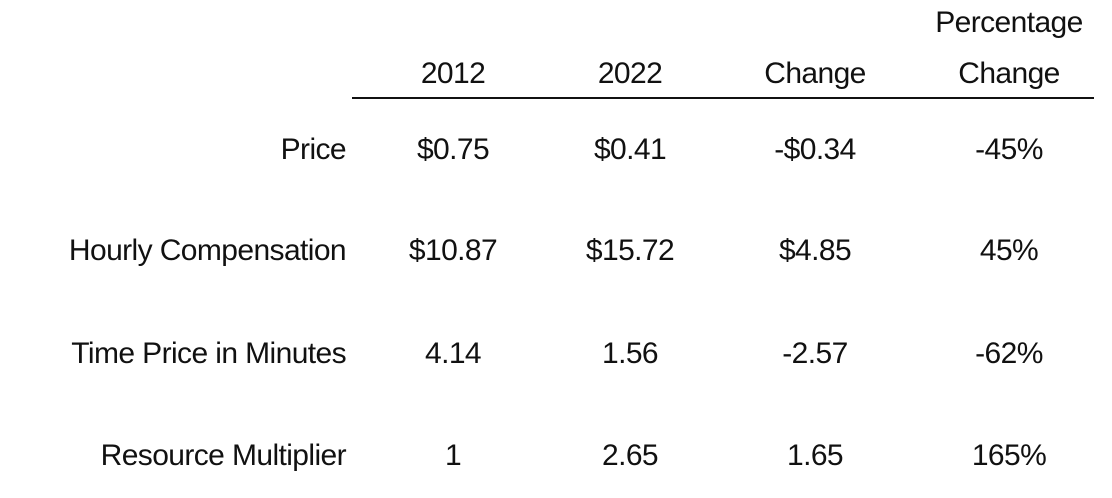 The height and width of the screenshot is (498, 1112). I want to click on cell-hourly-compensation-2022: $15.72, so click(630, 250).